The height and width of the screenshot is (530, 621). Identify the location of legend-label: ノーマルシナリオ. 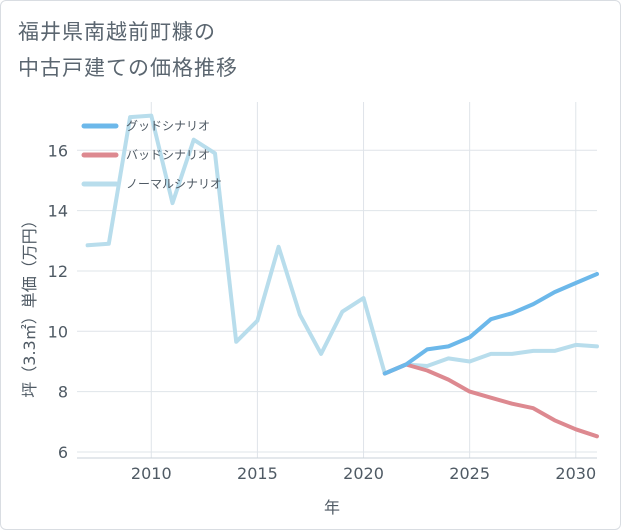
(174, 184).